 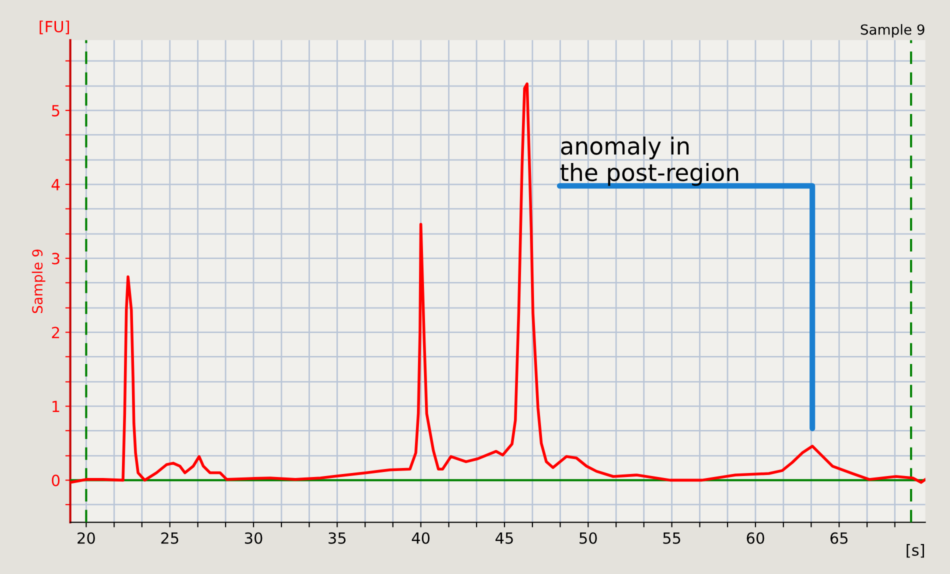 I want to click on x-tick-label: 60, so click(x=755, y=538).